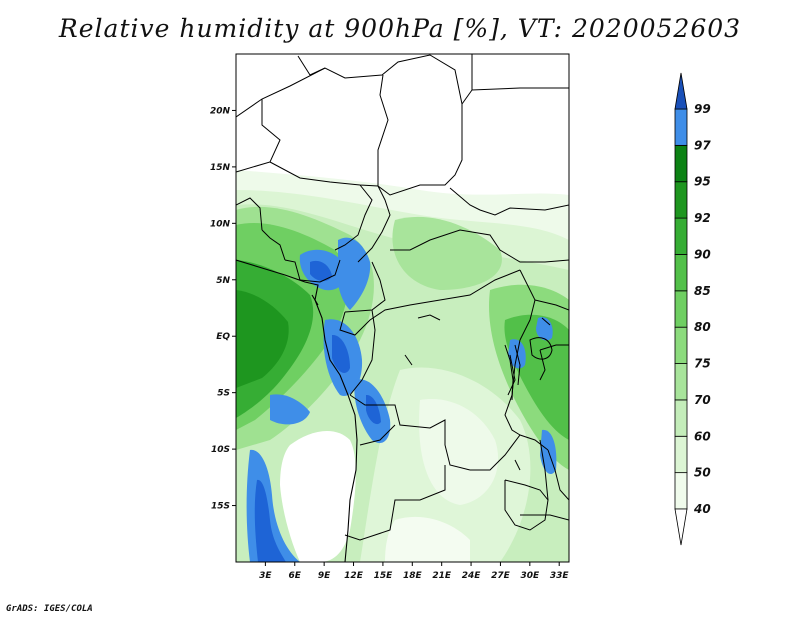 The height and width of the screenshot is (618, 800). I want to click on colorbar-label: 75, so click(702, 364).